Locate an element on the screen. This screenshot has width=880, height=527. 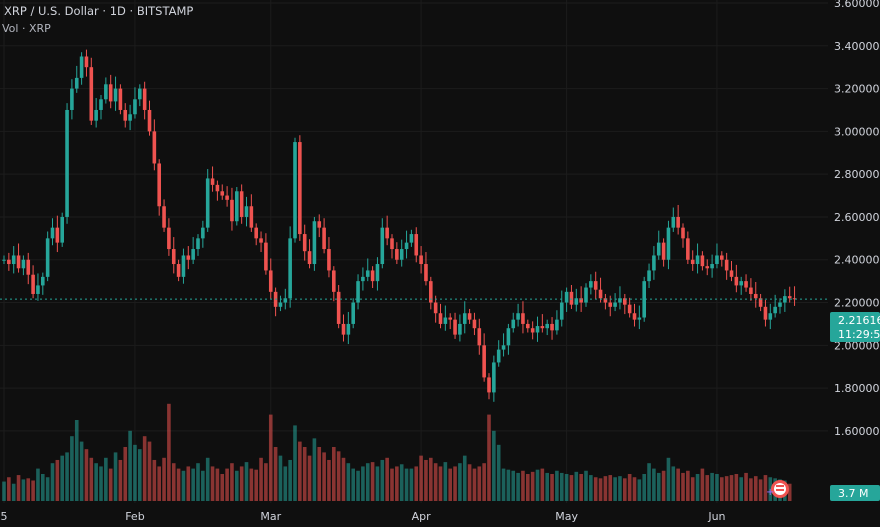
chart-title: XRP / U.S. Dollar · 1D · BITSTAMP is located at coordinates (98, 11).